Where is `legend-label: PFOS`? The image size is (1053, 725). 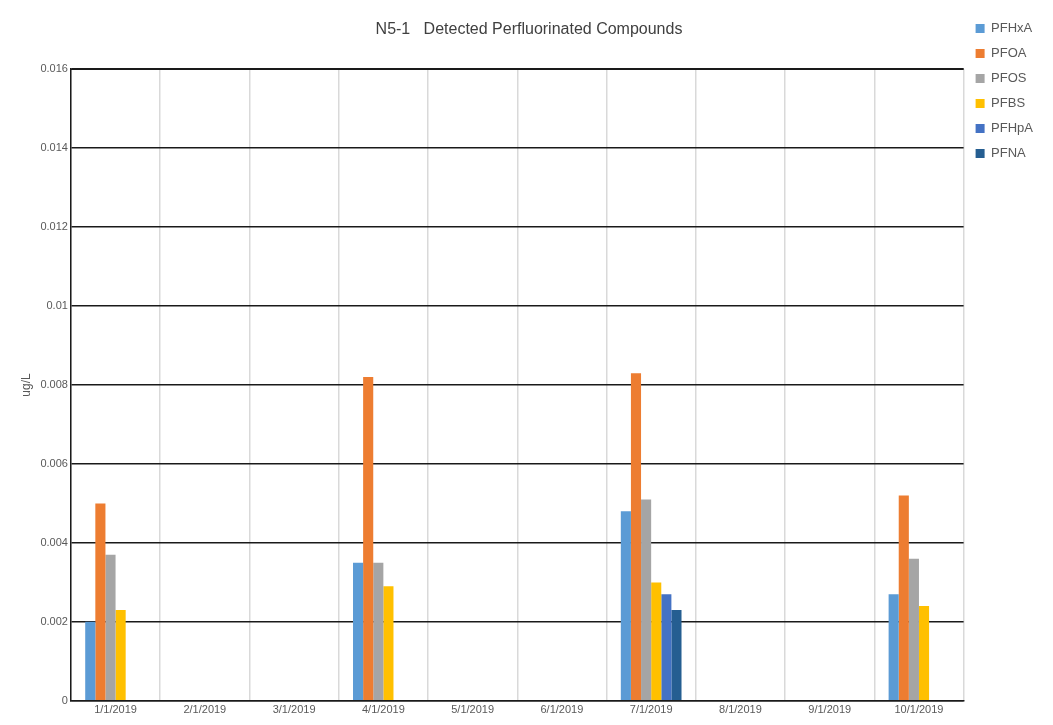
legend-label: PFOS is located at coordinates (1009, 78).